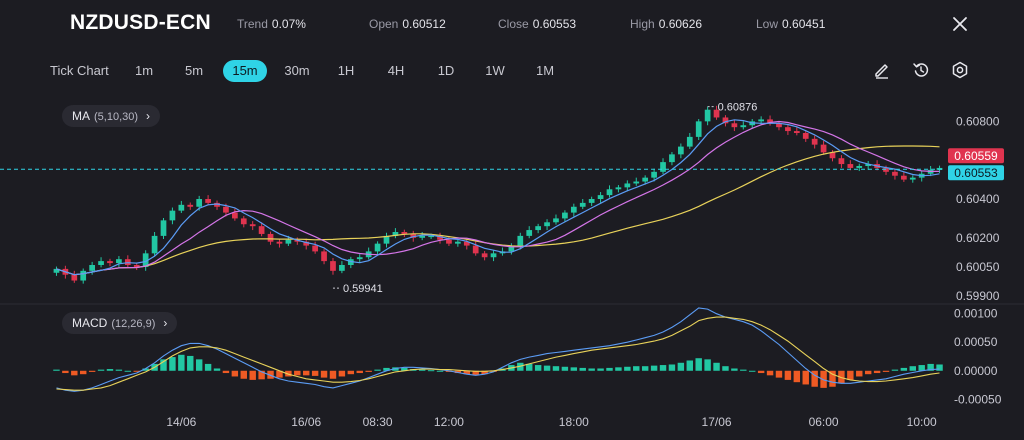 Image resolution: width=1024 pixels, height=440 pixels. What do you see at coordinates (882, 70) in the screenshot?
I see `pencil-icon` at bounding box center [882, 70].